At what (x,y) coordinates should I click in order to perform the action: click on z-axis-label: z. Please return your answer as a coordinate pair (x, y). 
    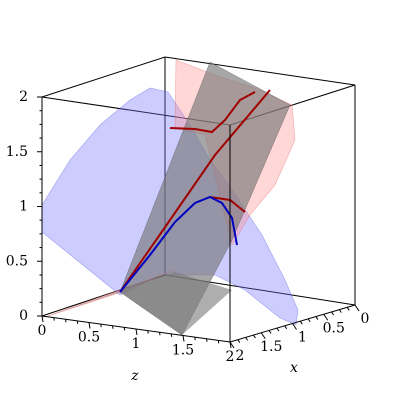
    Looking at the image, I should click on (134, 376).